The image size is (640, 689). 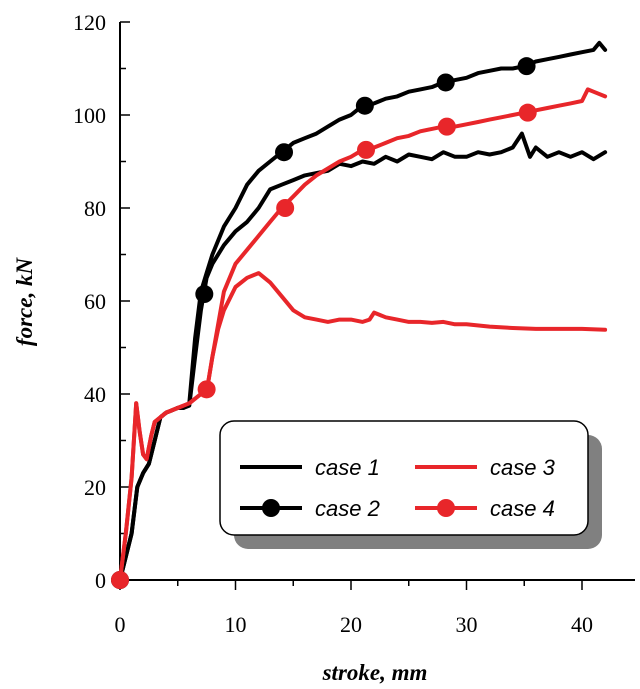 I want to click on y-tick-label: 40, so click(x=95, y=394).